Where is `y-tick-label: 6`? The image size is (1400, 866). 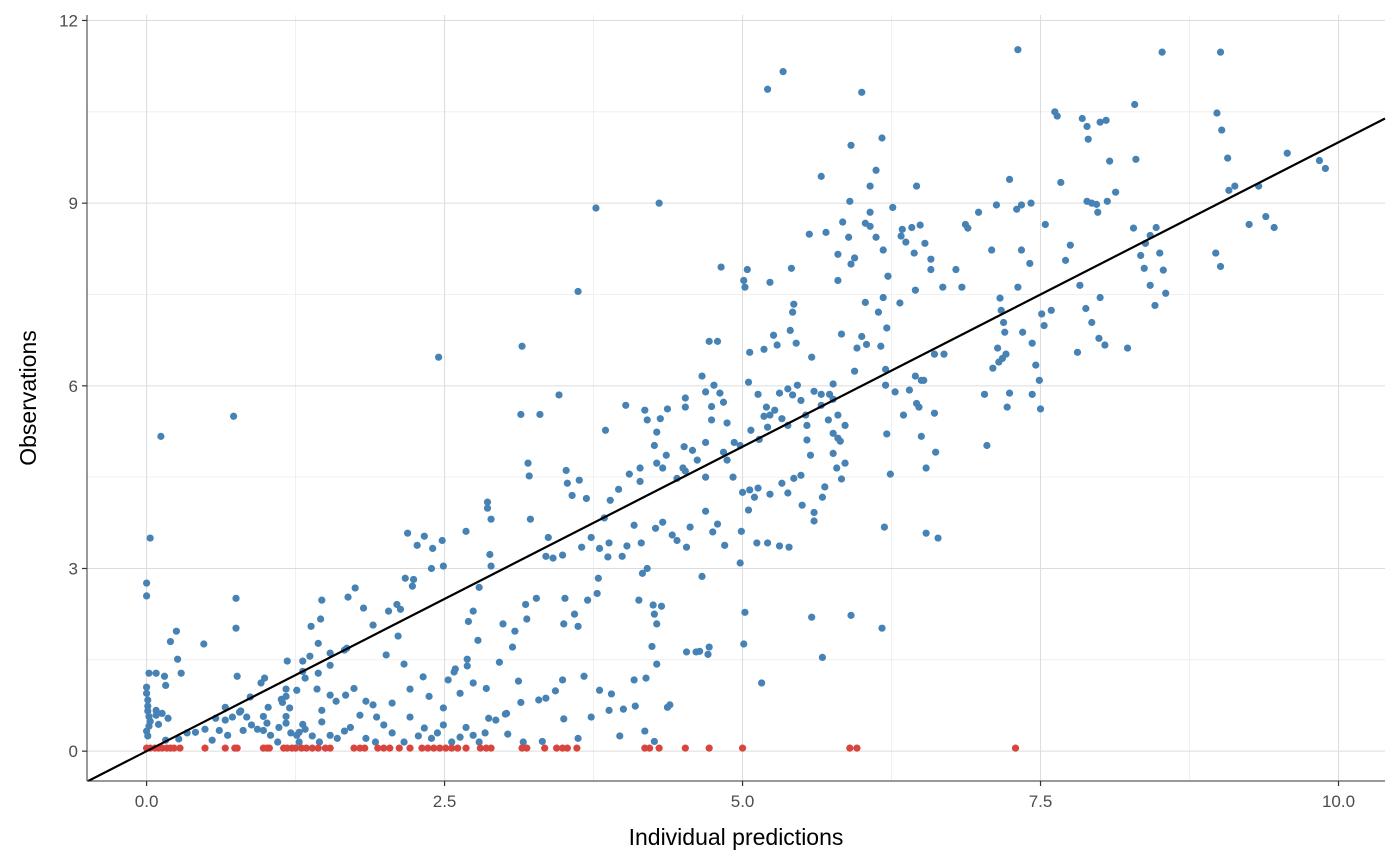
y-tick-label: 6 is located at coordinates (73, 386).